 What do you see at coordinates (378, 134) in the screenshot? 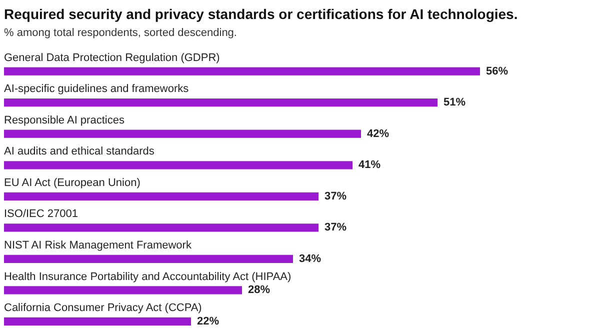
I see `data-label: 42%` at bounding box center [378, 134].